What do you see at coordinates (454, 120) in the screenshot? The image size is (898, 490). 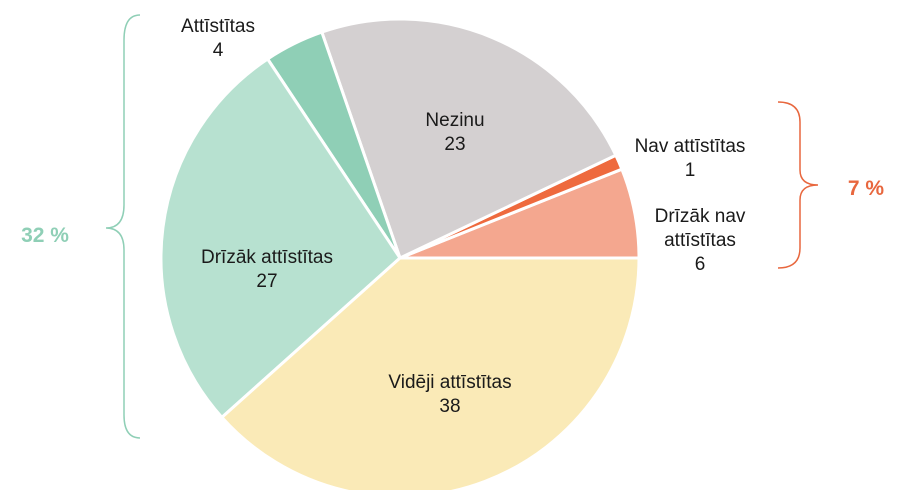 I see `slice-label: Nezinu` at bounding box center [454, 120].